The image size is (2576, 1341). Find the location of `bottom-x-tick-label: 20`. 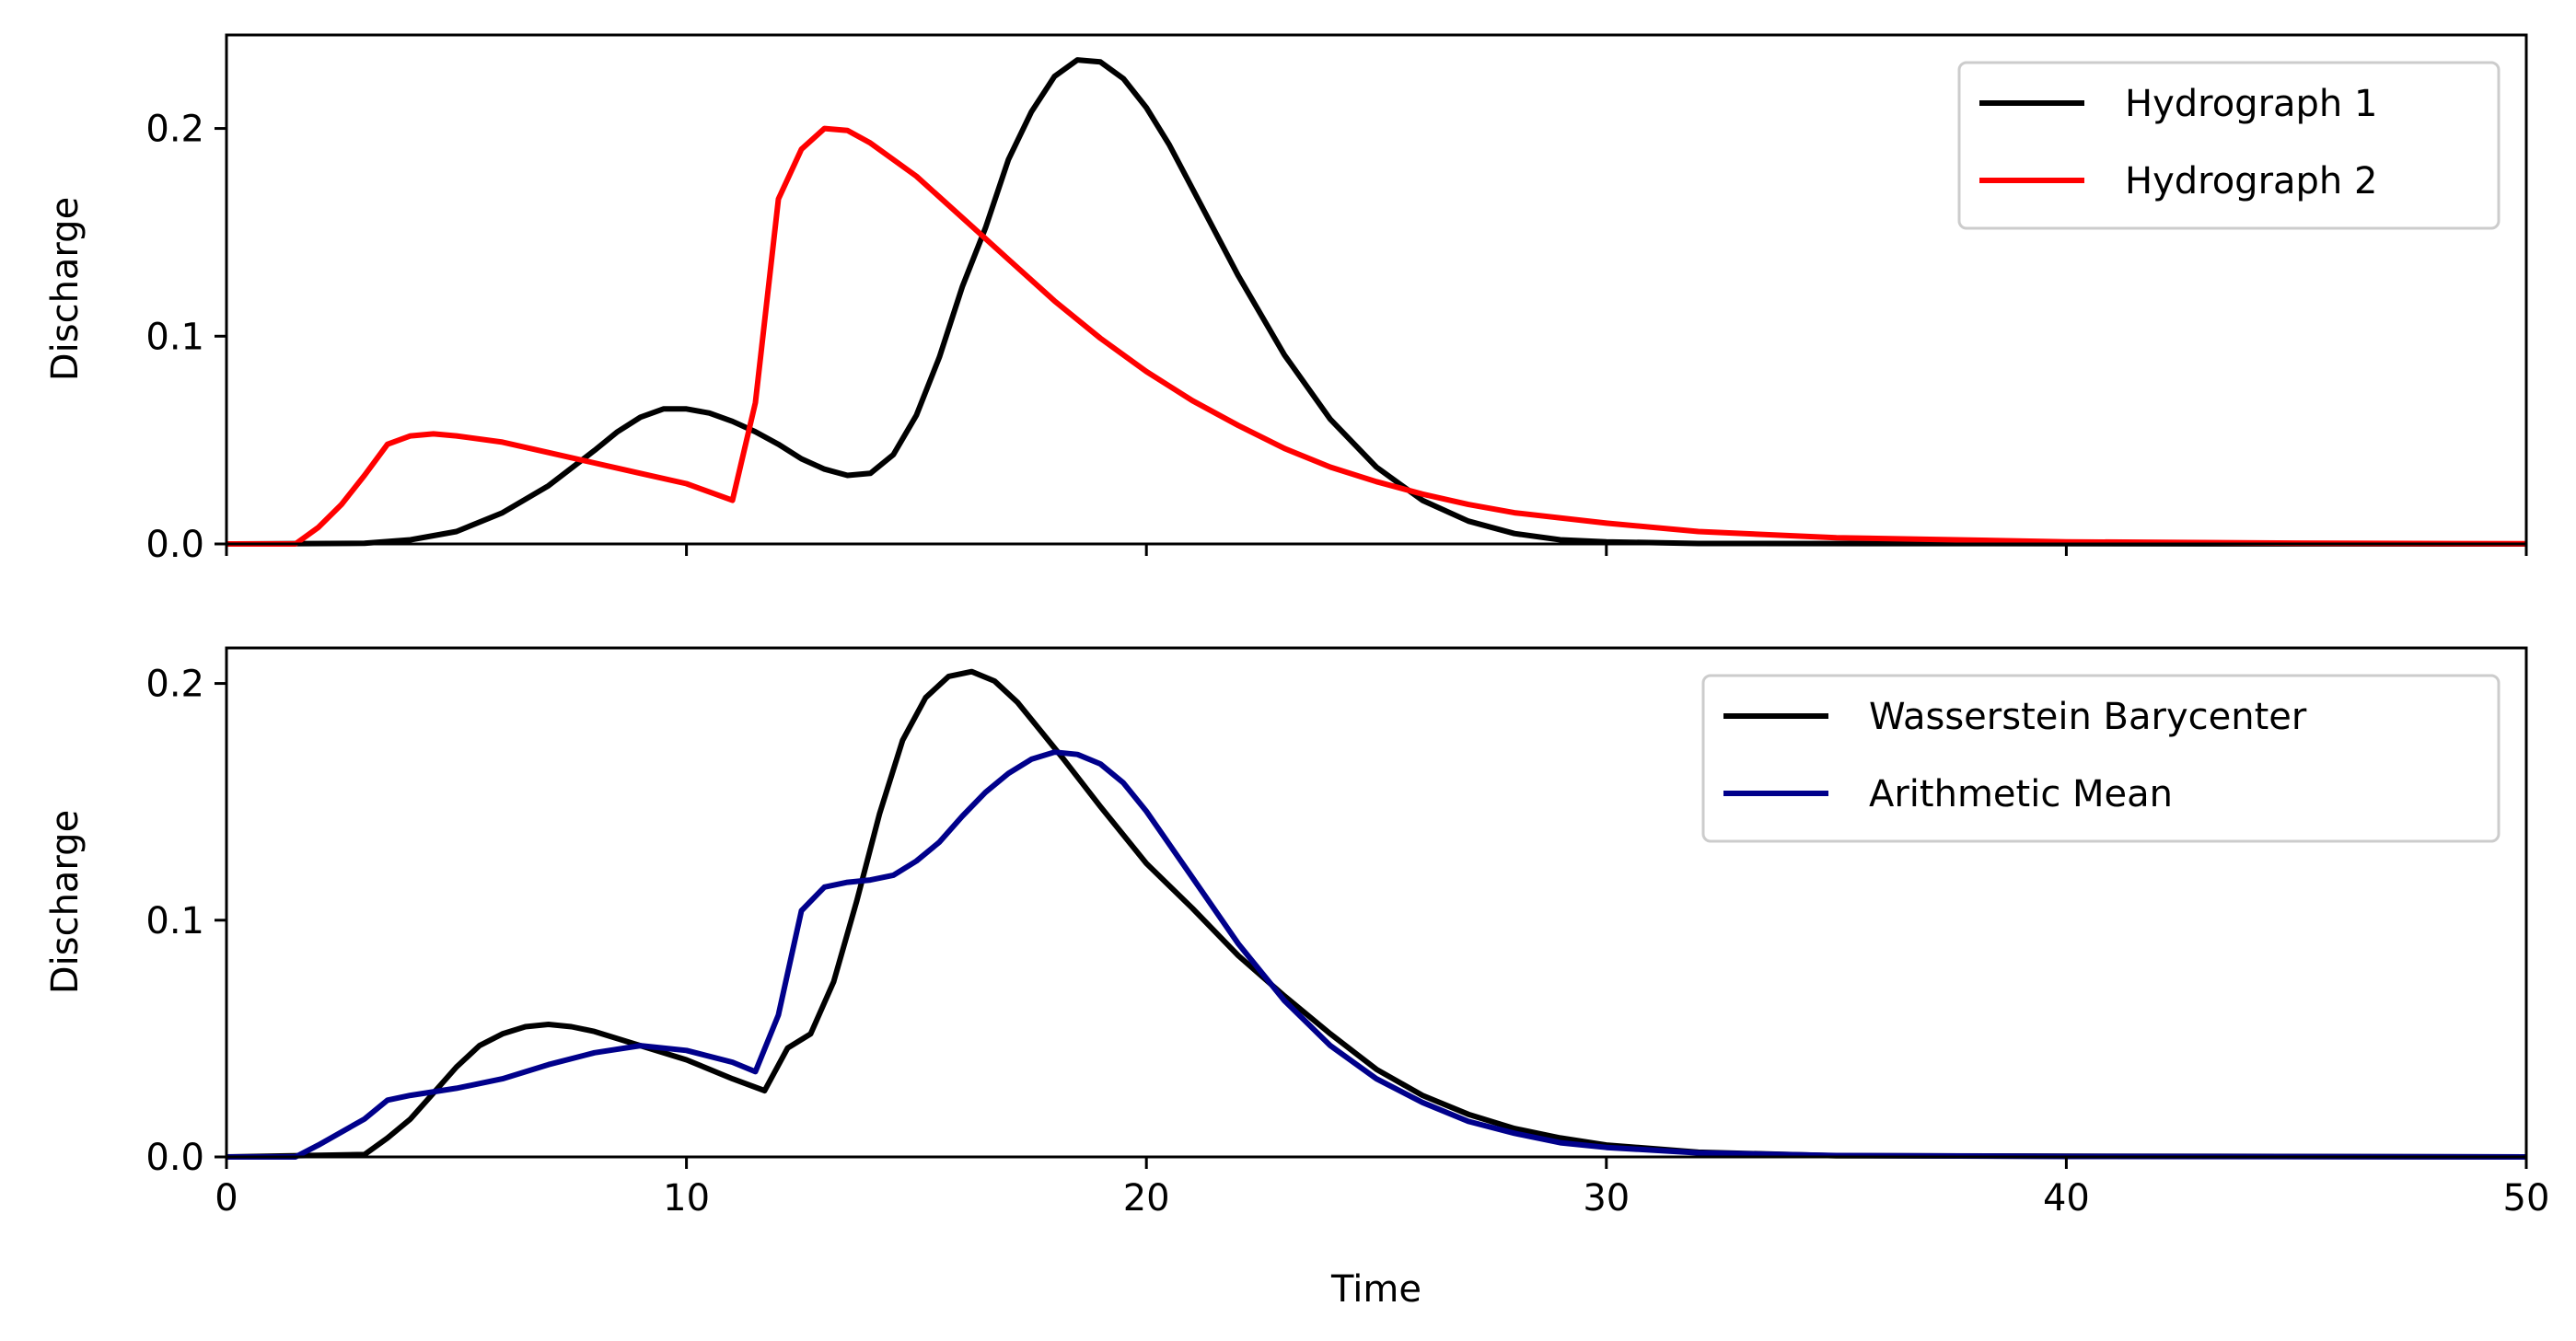

bottom-x-tick-label: 20 is located at coordinates (1146, 1198).